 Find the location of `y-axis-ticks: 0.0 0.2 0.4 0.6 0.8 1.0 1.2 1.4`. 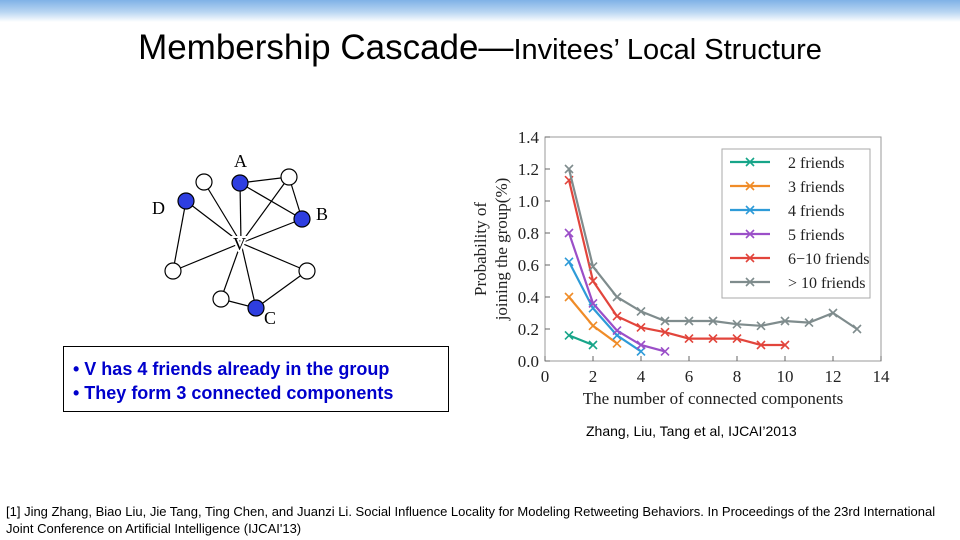

y-axis-ticks: 0.0 0.2 0.4 0.6 0.8 1.0 1.2 1.4 is located at coordinates (534, 249).